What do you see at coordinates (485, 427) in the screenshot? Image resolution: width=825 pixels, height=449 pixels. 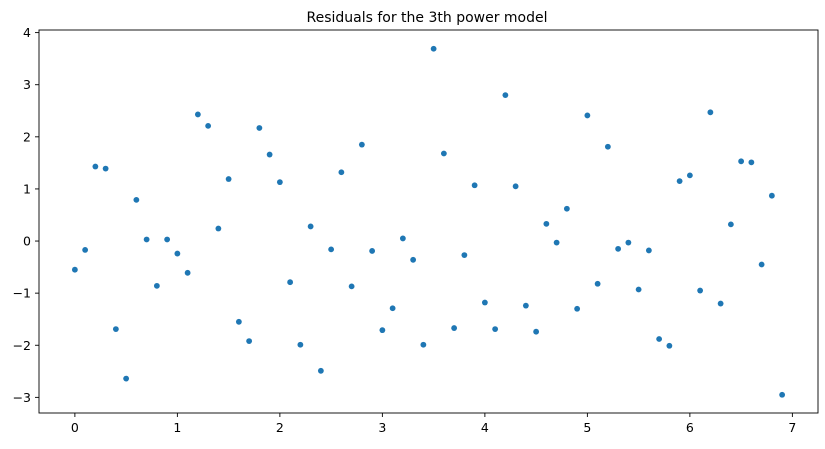 I see `x-tick-label: 4` at bounding box center [485, 427].